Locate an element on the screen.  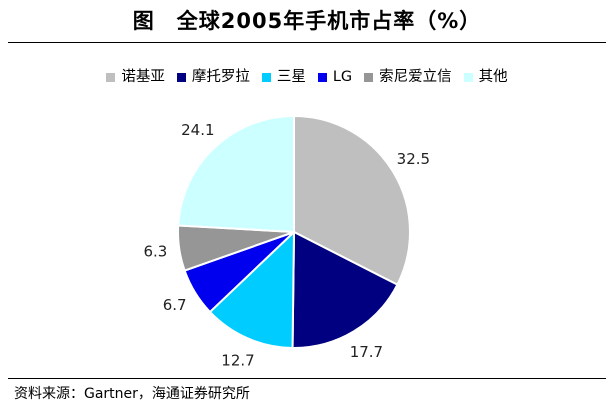
chart-legend: 诺基亚 摩托罗拉 三星 LG 索尼爱立信 其他 is located at coordinates (307, 77).